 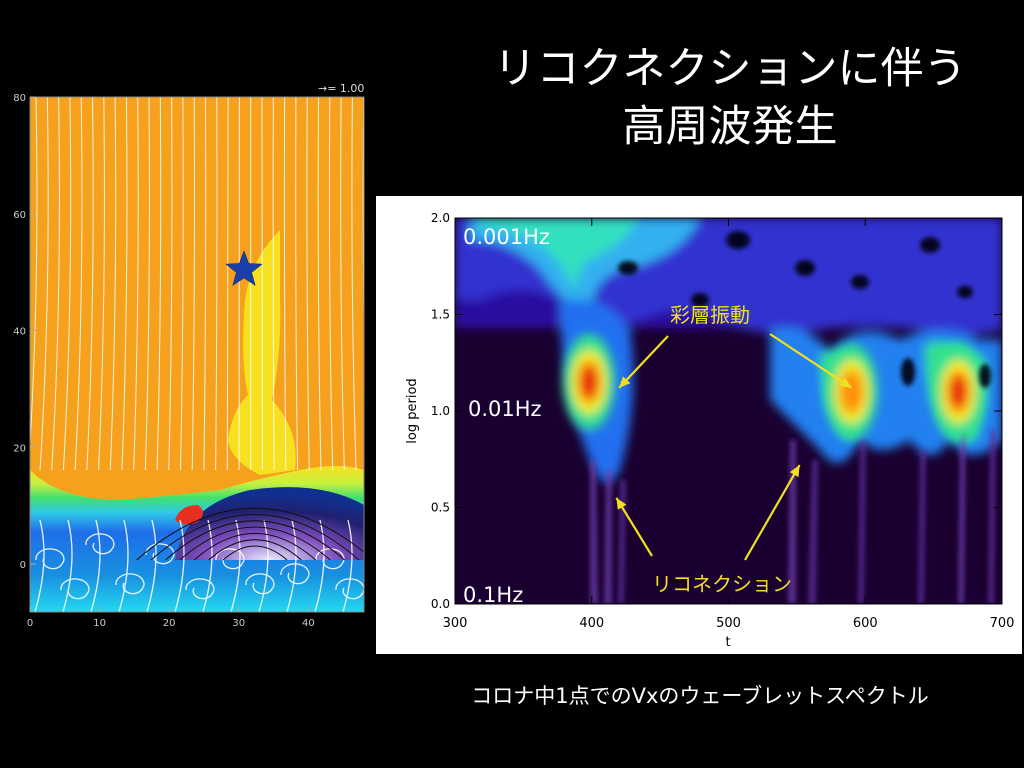 I want to click on sim-x-tick-label: 10, so click(x=99, y=623).